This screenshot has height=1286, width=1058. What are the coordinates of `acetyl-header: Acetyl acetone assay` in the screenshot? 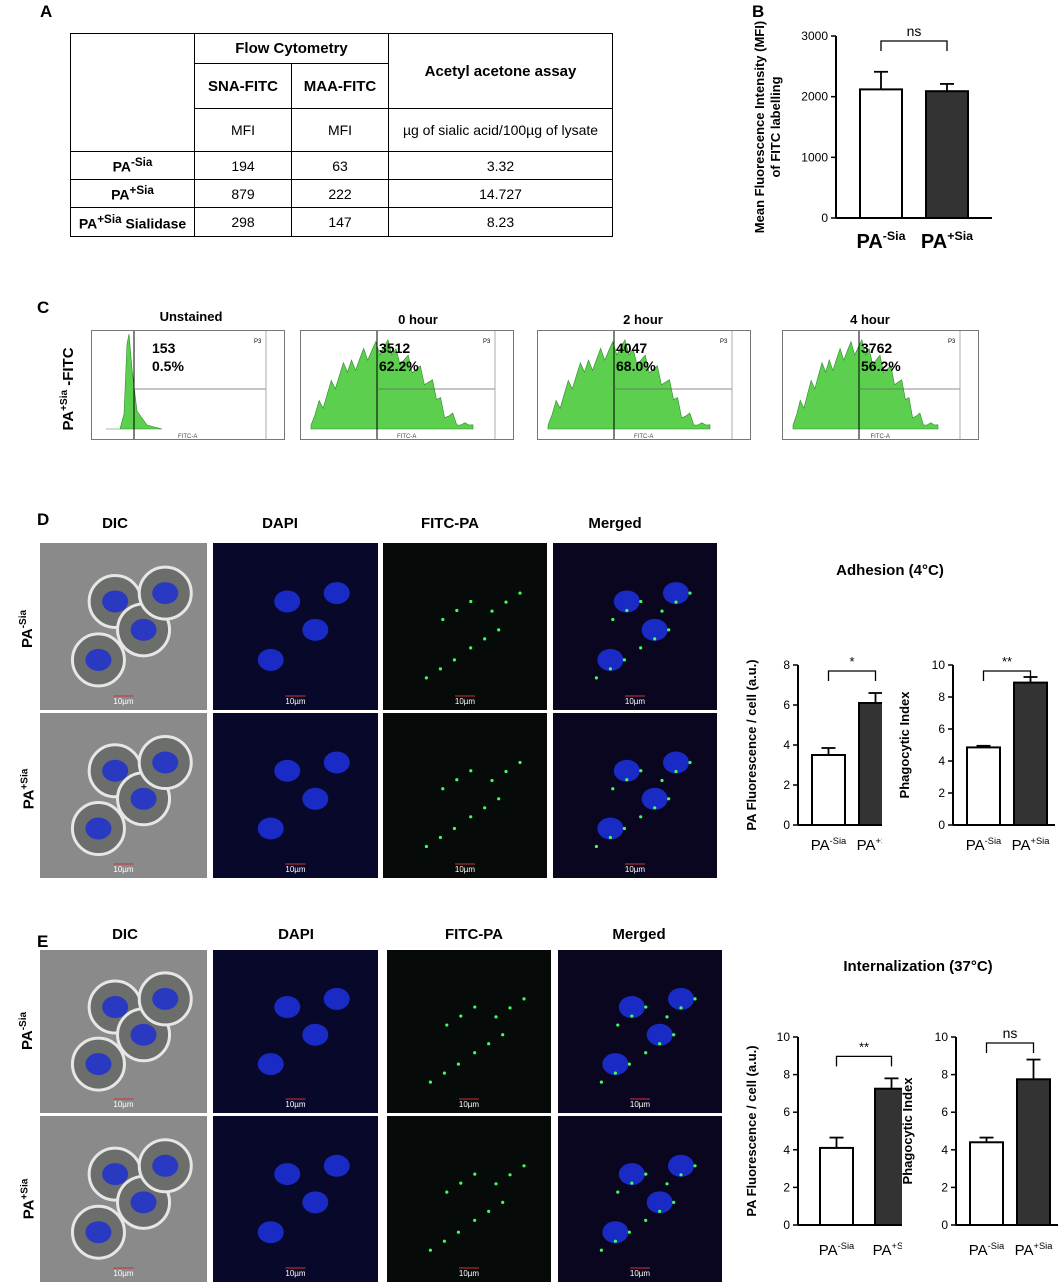 It's located at (500, 71).